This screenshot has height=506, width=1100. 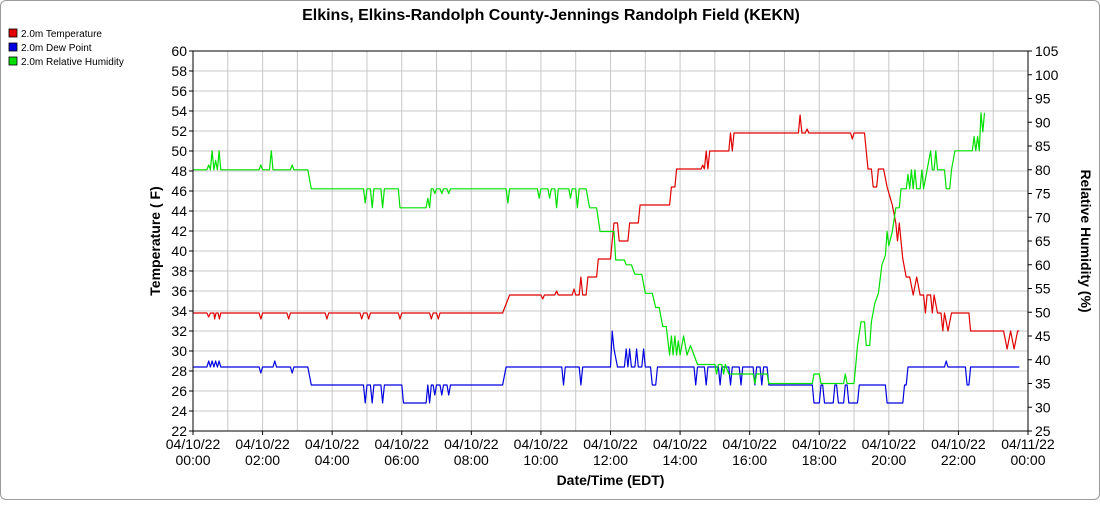 I want to click on left-tick-label: 50, so click(x=179, y=151).